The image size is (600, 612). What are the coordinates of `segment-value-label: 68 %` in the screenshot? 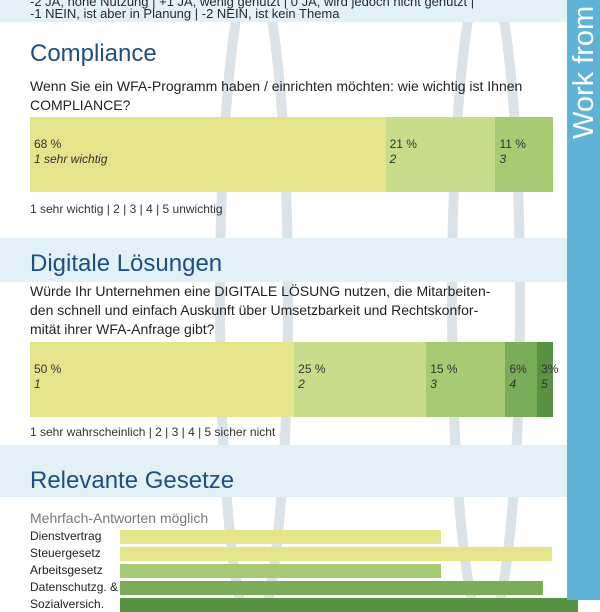 It's located at (48, 144).